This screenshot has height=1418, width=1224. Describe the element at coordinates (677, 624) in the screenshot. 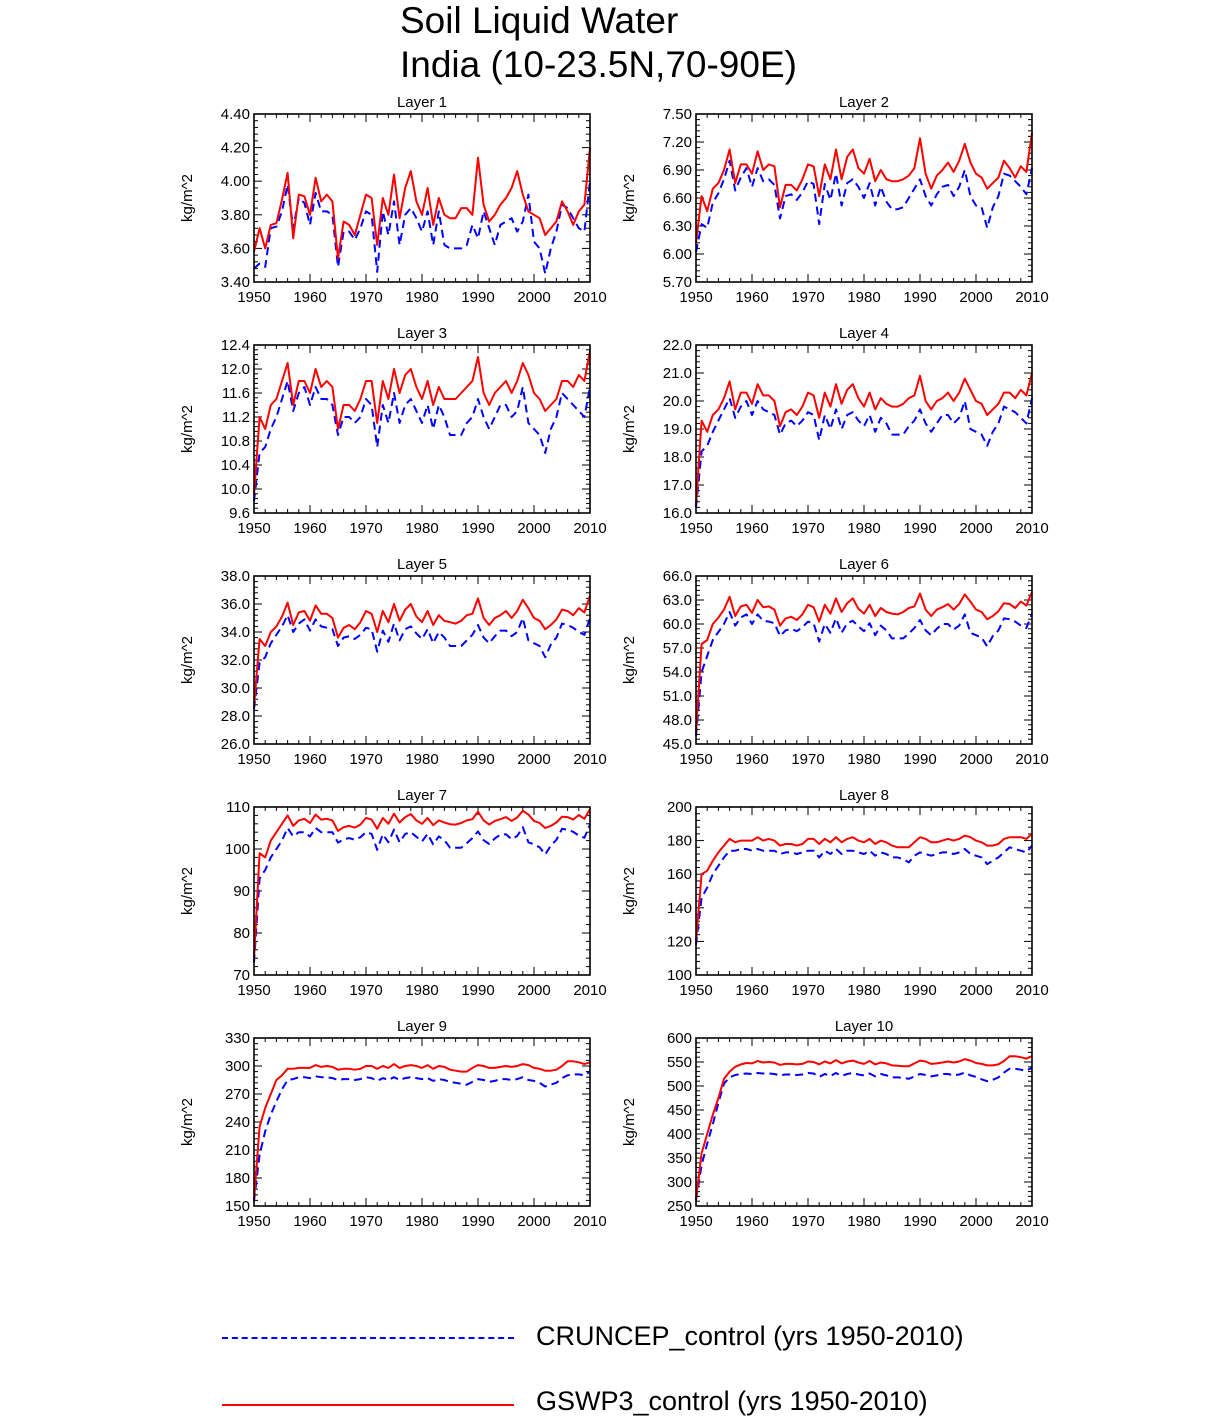

I see `y-tick-label: 60.0` at that location.